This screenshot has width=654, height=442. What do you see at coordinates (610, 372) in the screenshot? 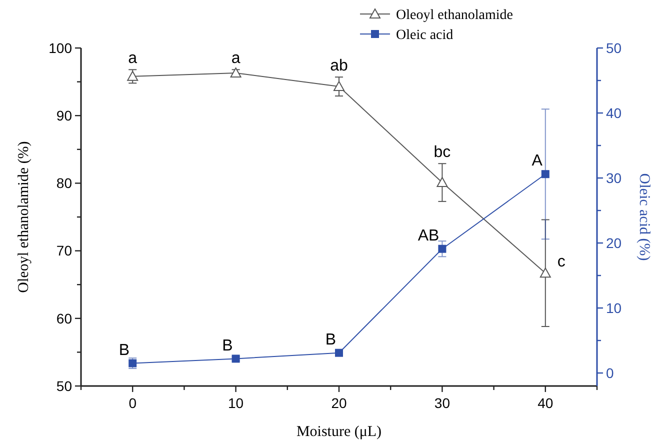
I see `y2-tick-label: 0` at bounding box center [610, 372].